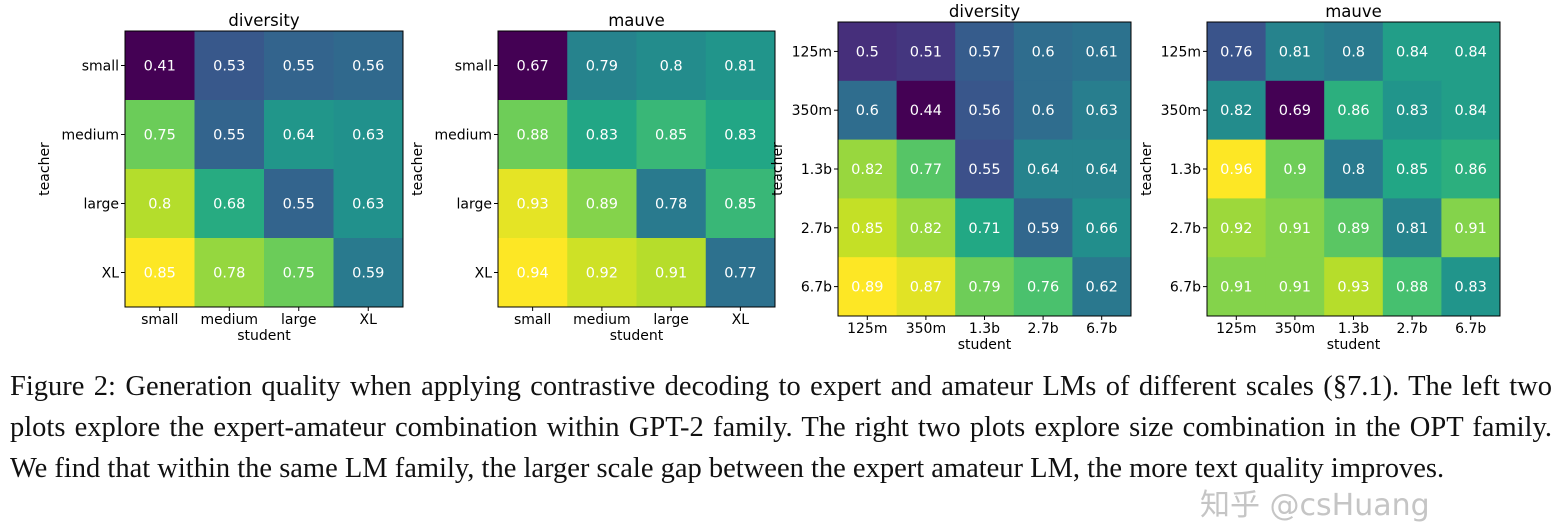  I want to click on cell-value-label: 0.71, so click(984, 229).